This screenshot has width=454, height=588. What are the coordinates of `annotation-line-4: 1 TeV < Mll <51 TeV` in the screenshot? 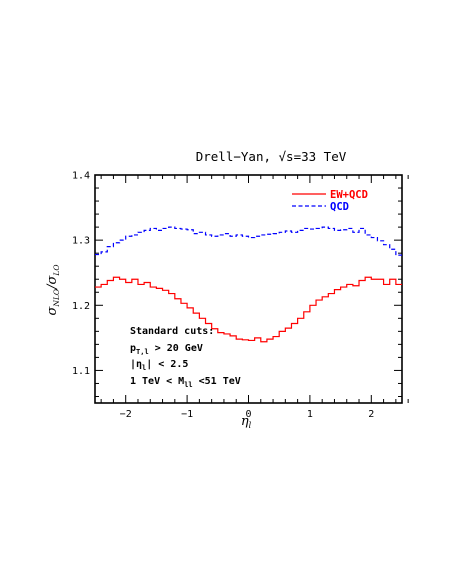 It's located at (185, 382).